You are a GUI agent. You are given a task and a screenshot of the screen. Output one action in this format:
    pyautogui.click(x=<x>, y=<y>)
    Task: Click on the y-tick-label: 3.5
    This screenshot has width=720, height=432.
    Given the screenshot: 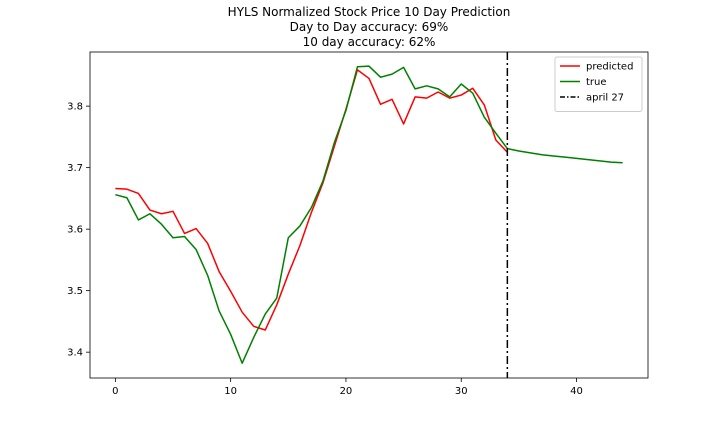 What is the action you would take?
    pyautogui.click(x=75, y=291)
    